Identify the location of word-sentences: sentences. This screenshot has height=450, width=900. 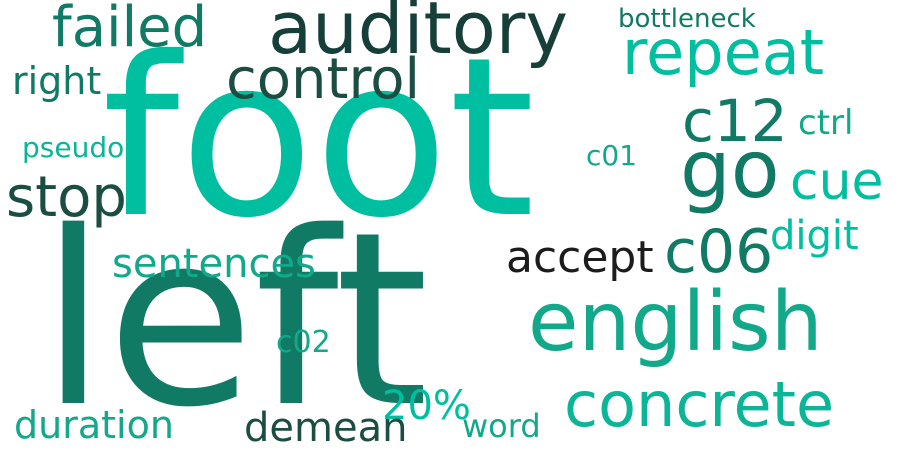
(214, 264).